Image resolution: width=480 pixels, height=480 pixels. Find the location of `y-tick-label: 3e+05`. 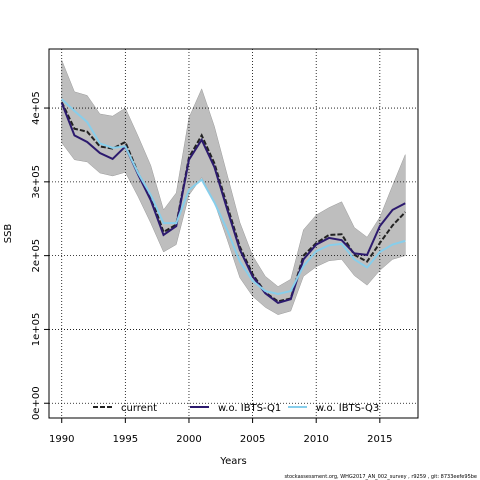

y-tick-label: 3e+05 is located at coordinates (36, 182).